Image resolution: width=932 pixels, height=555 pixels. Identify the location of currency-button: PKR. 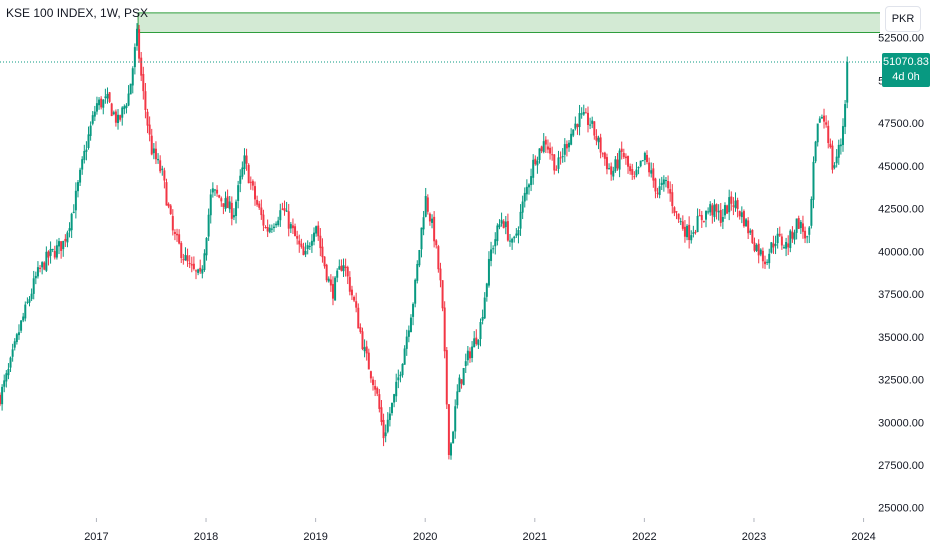
(903, 19).